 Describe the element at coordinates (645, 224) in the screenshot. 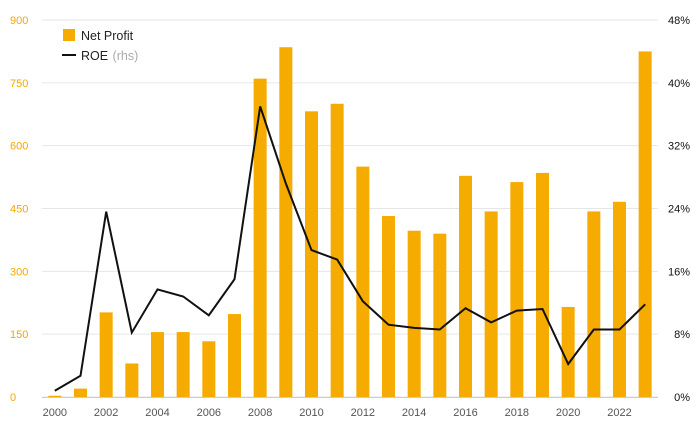

I see `bar-2023` at that location.